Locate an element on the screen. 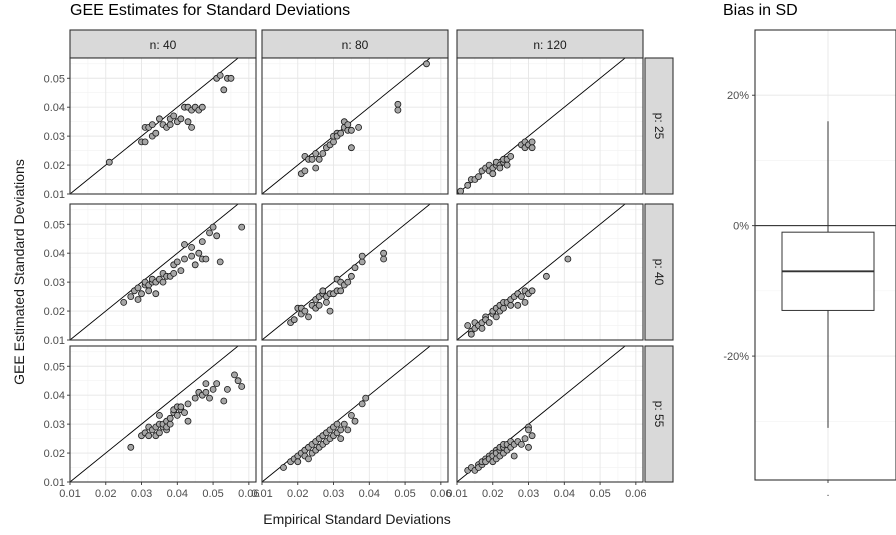 The width and height of the screenshot is (896, 535). facet-strip-row-label: p: 55 is located at coordinates (659, 414).